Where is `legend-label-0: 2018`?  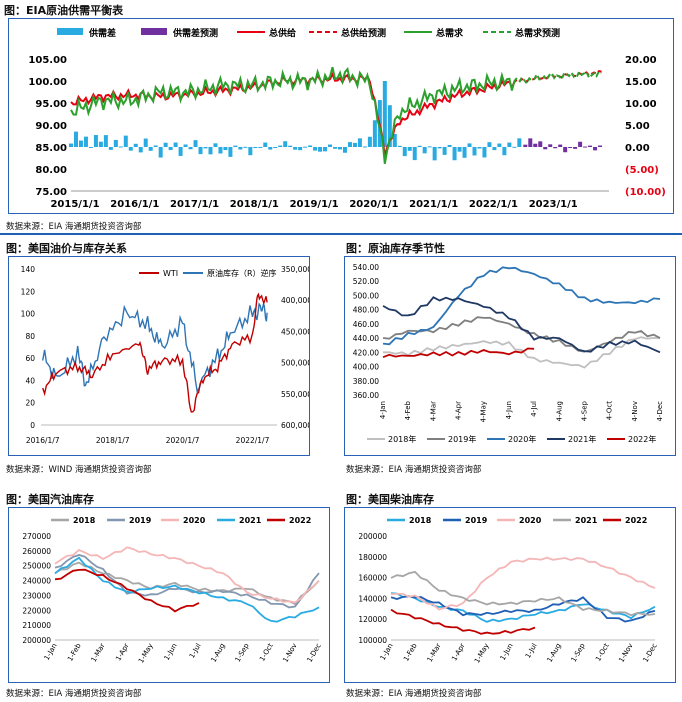 legend-label-0: 2018 is located at coordinates (420, 520).